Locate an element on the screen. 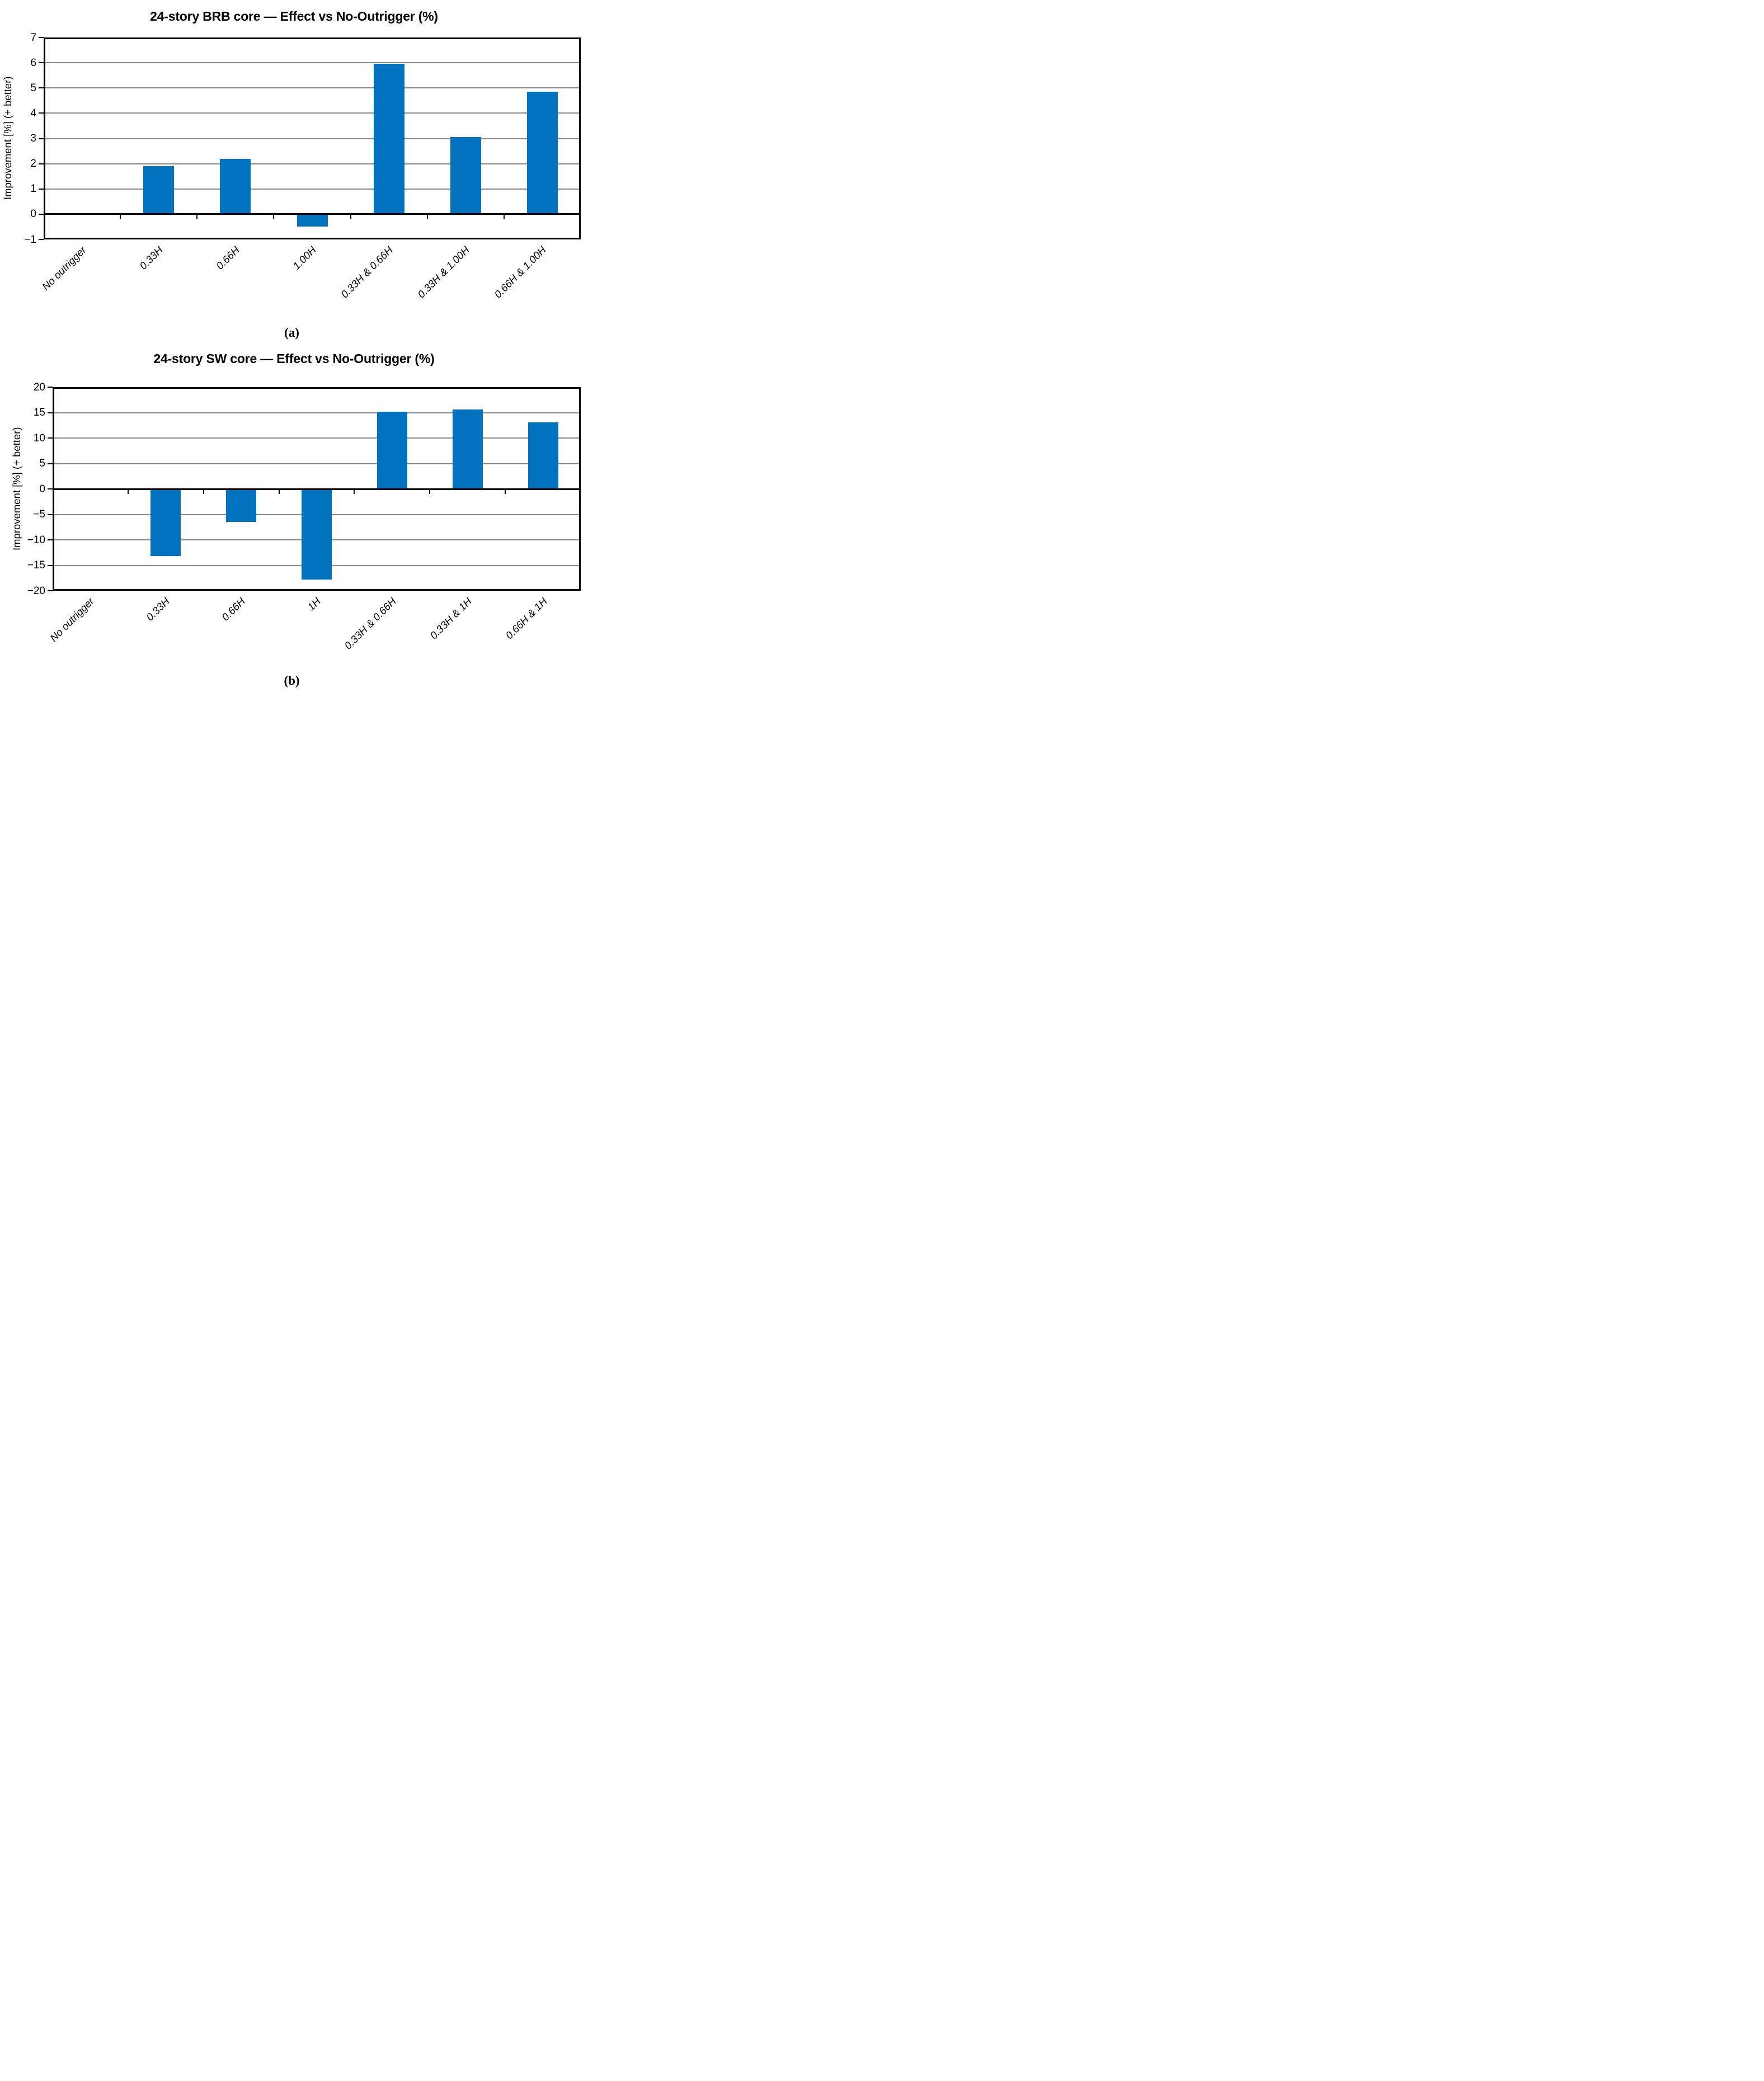  y-axis-tick-label: −1 is located at coordinates (30, 239).